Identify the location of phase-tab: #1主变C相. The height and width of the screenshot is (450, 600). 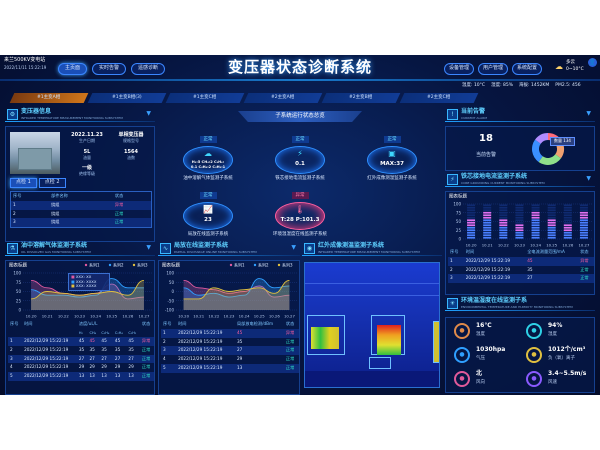
(205, 98).